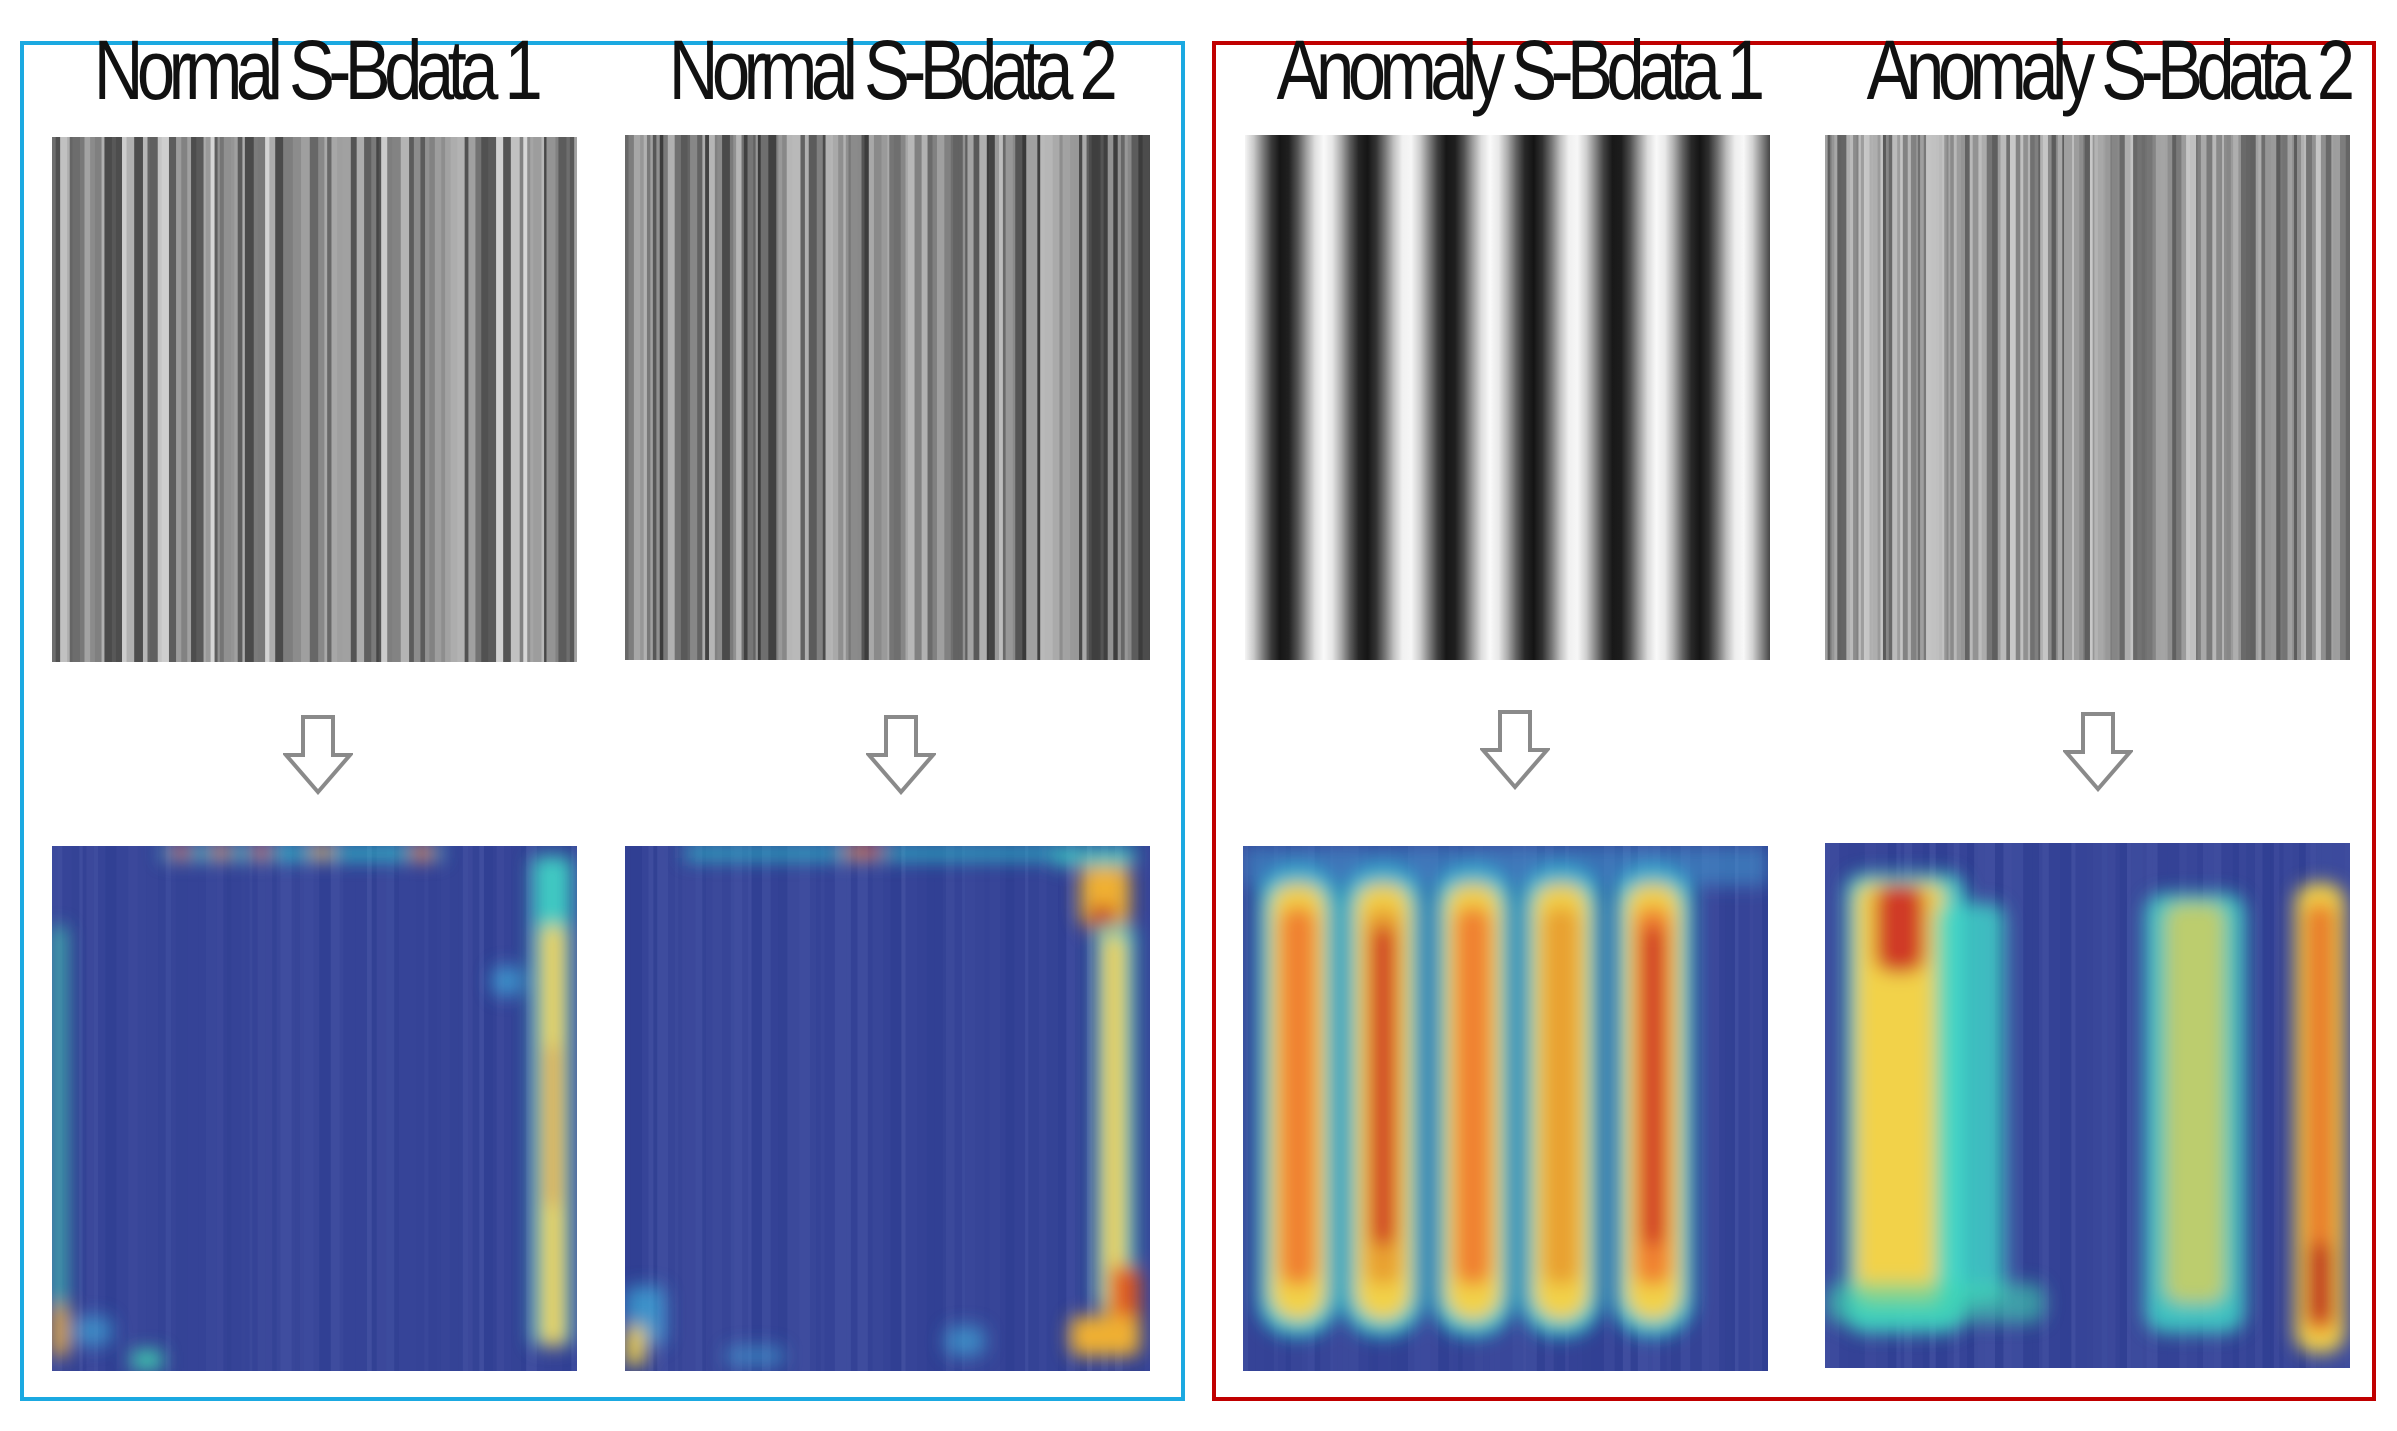 This screenshot has width=2397, height=1431. Describe the element at coordinates (318, 70) in the screenshot. I see `column-title-normal-1: Normal S-Bdata 1` at that location.